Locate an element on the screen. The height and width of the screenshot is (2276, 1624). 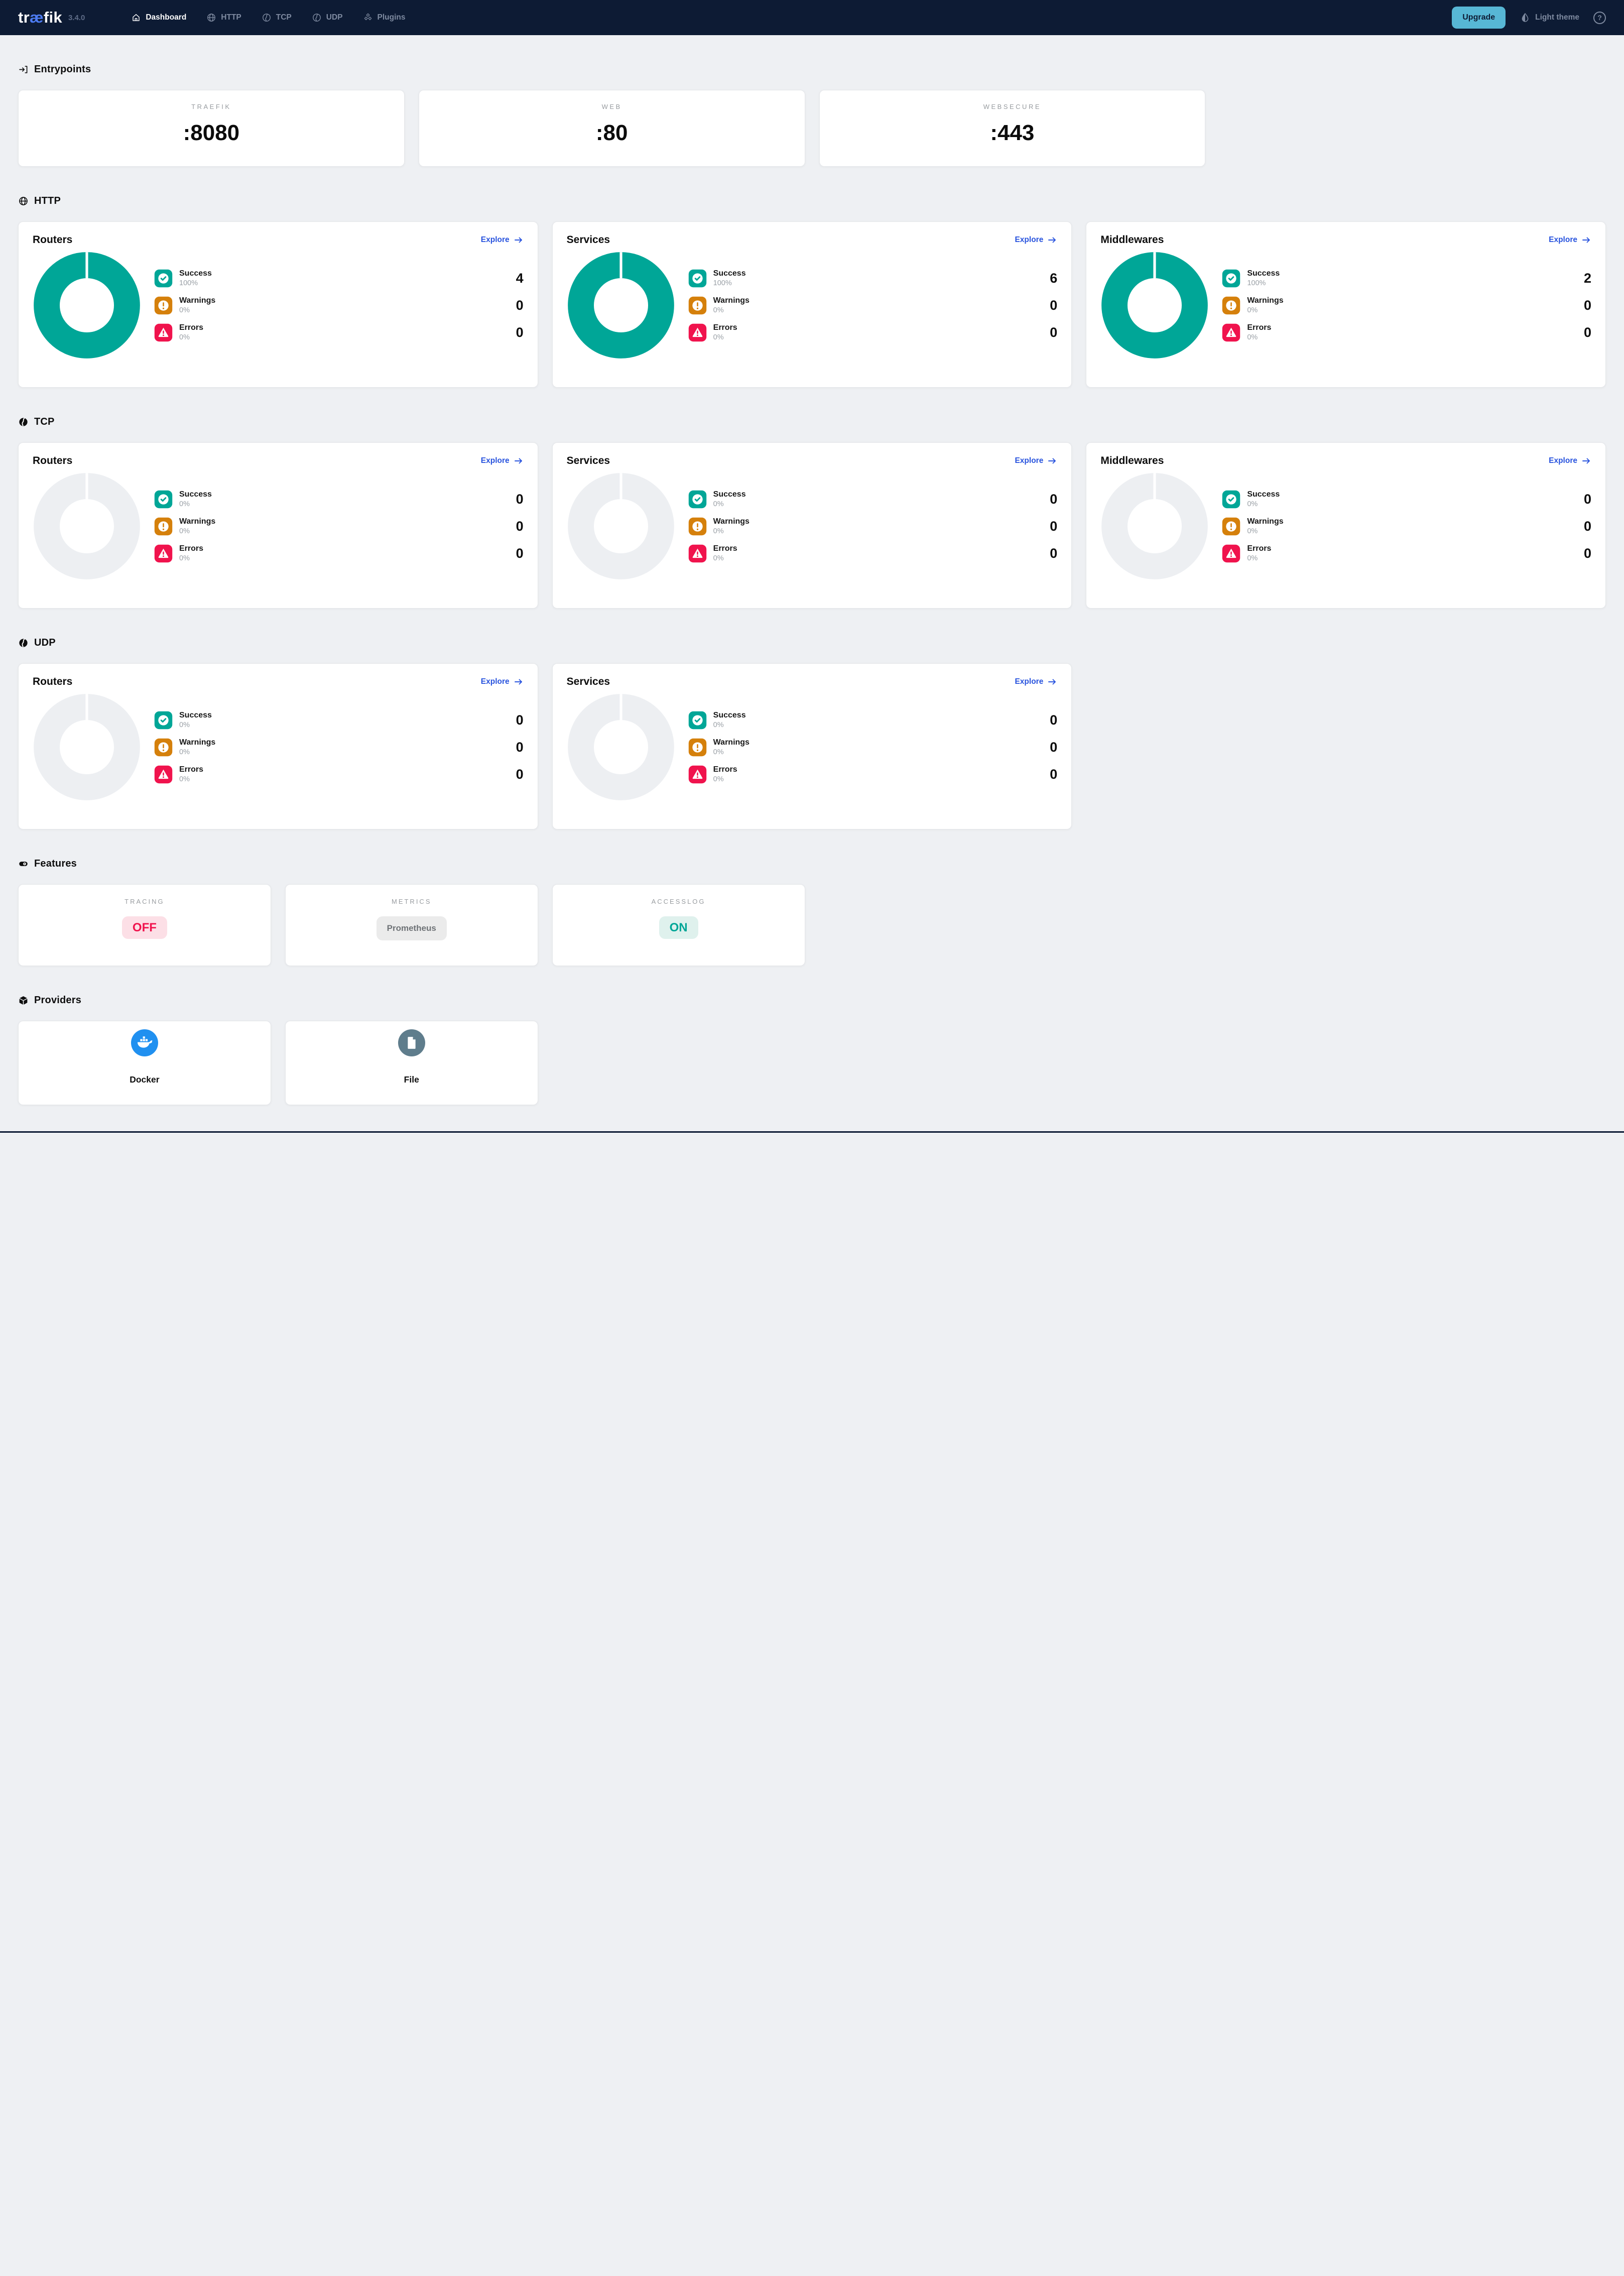
provider-card-file: File is located at coordinates (411, 1063).